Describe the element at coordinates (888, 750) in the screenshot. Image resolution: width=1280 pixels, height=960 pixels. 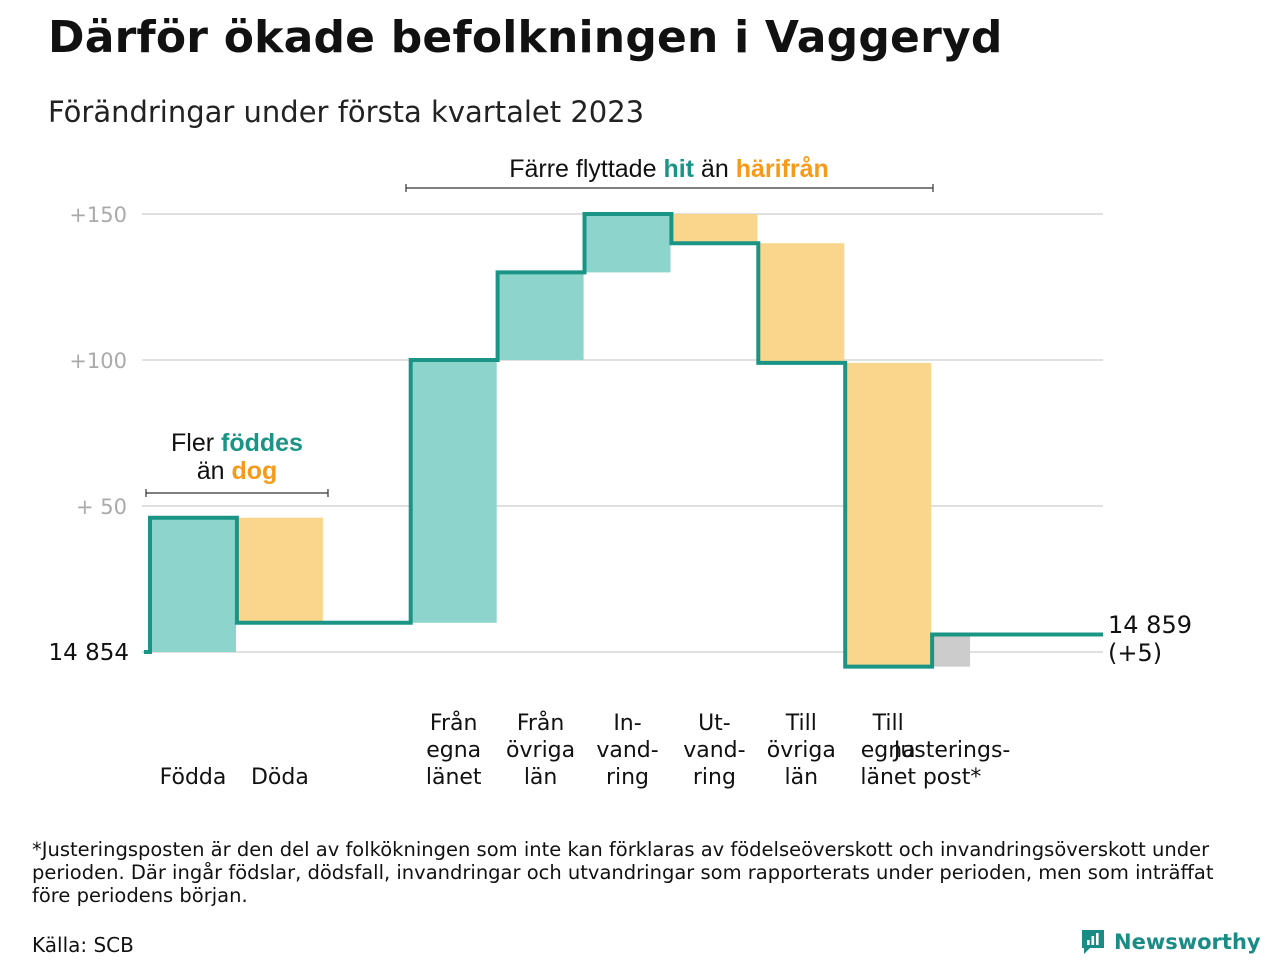
I see `x-category-label: Till egna länet` at that location.